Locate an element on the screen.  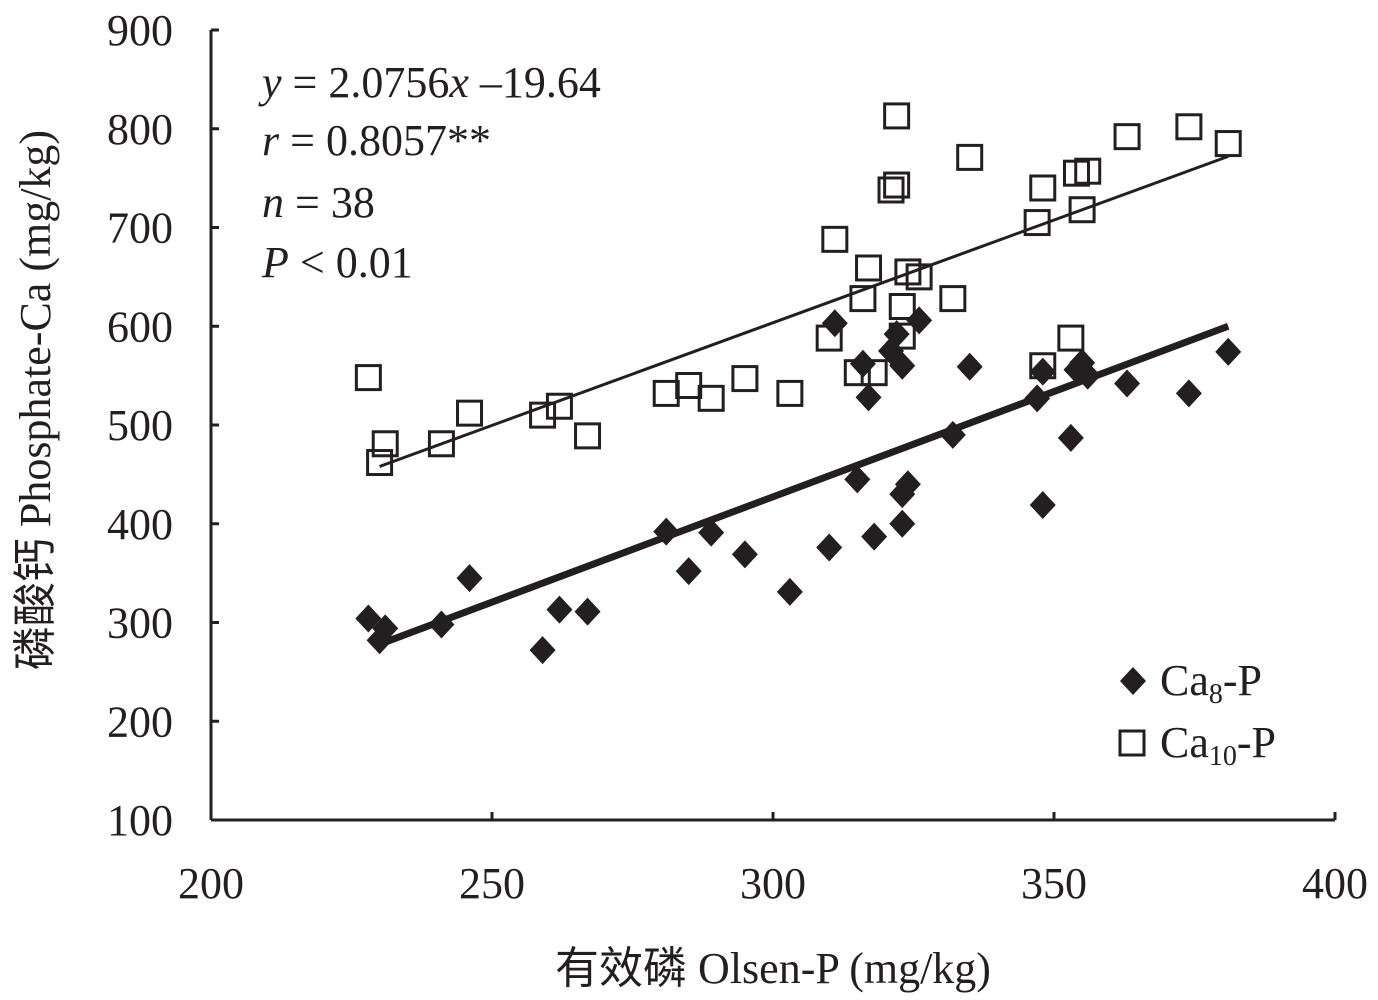
y-axis-ticks: 100 200 300 400 500 600 700 800 900 is located at coordinates (163, 425).